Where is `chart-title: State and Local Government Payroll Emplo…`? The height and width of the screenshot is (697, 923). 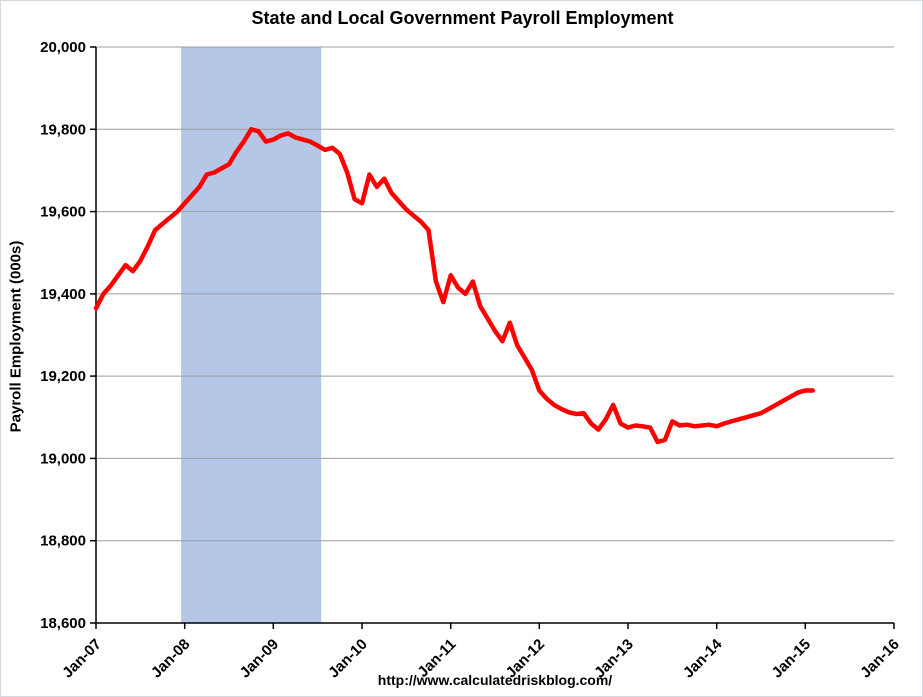
chart-title: State and Local Government Payroll Emplo… is located at coordinates (462, 18).